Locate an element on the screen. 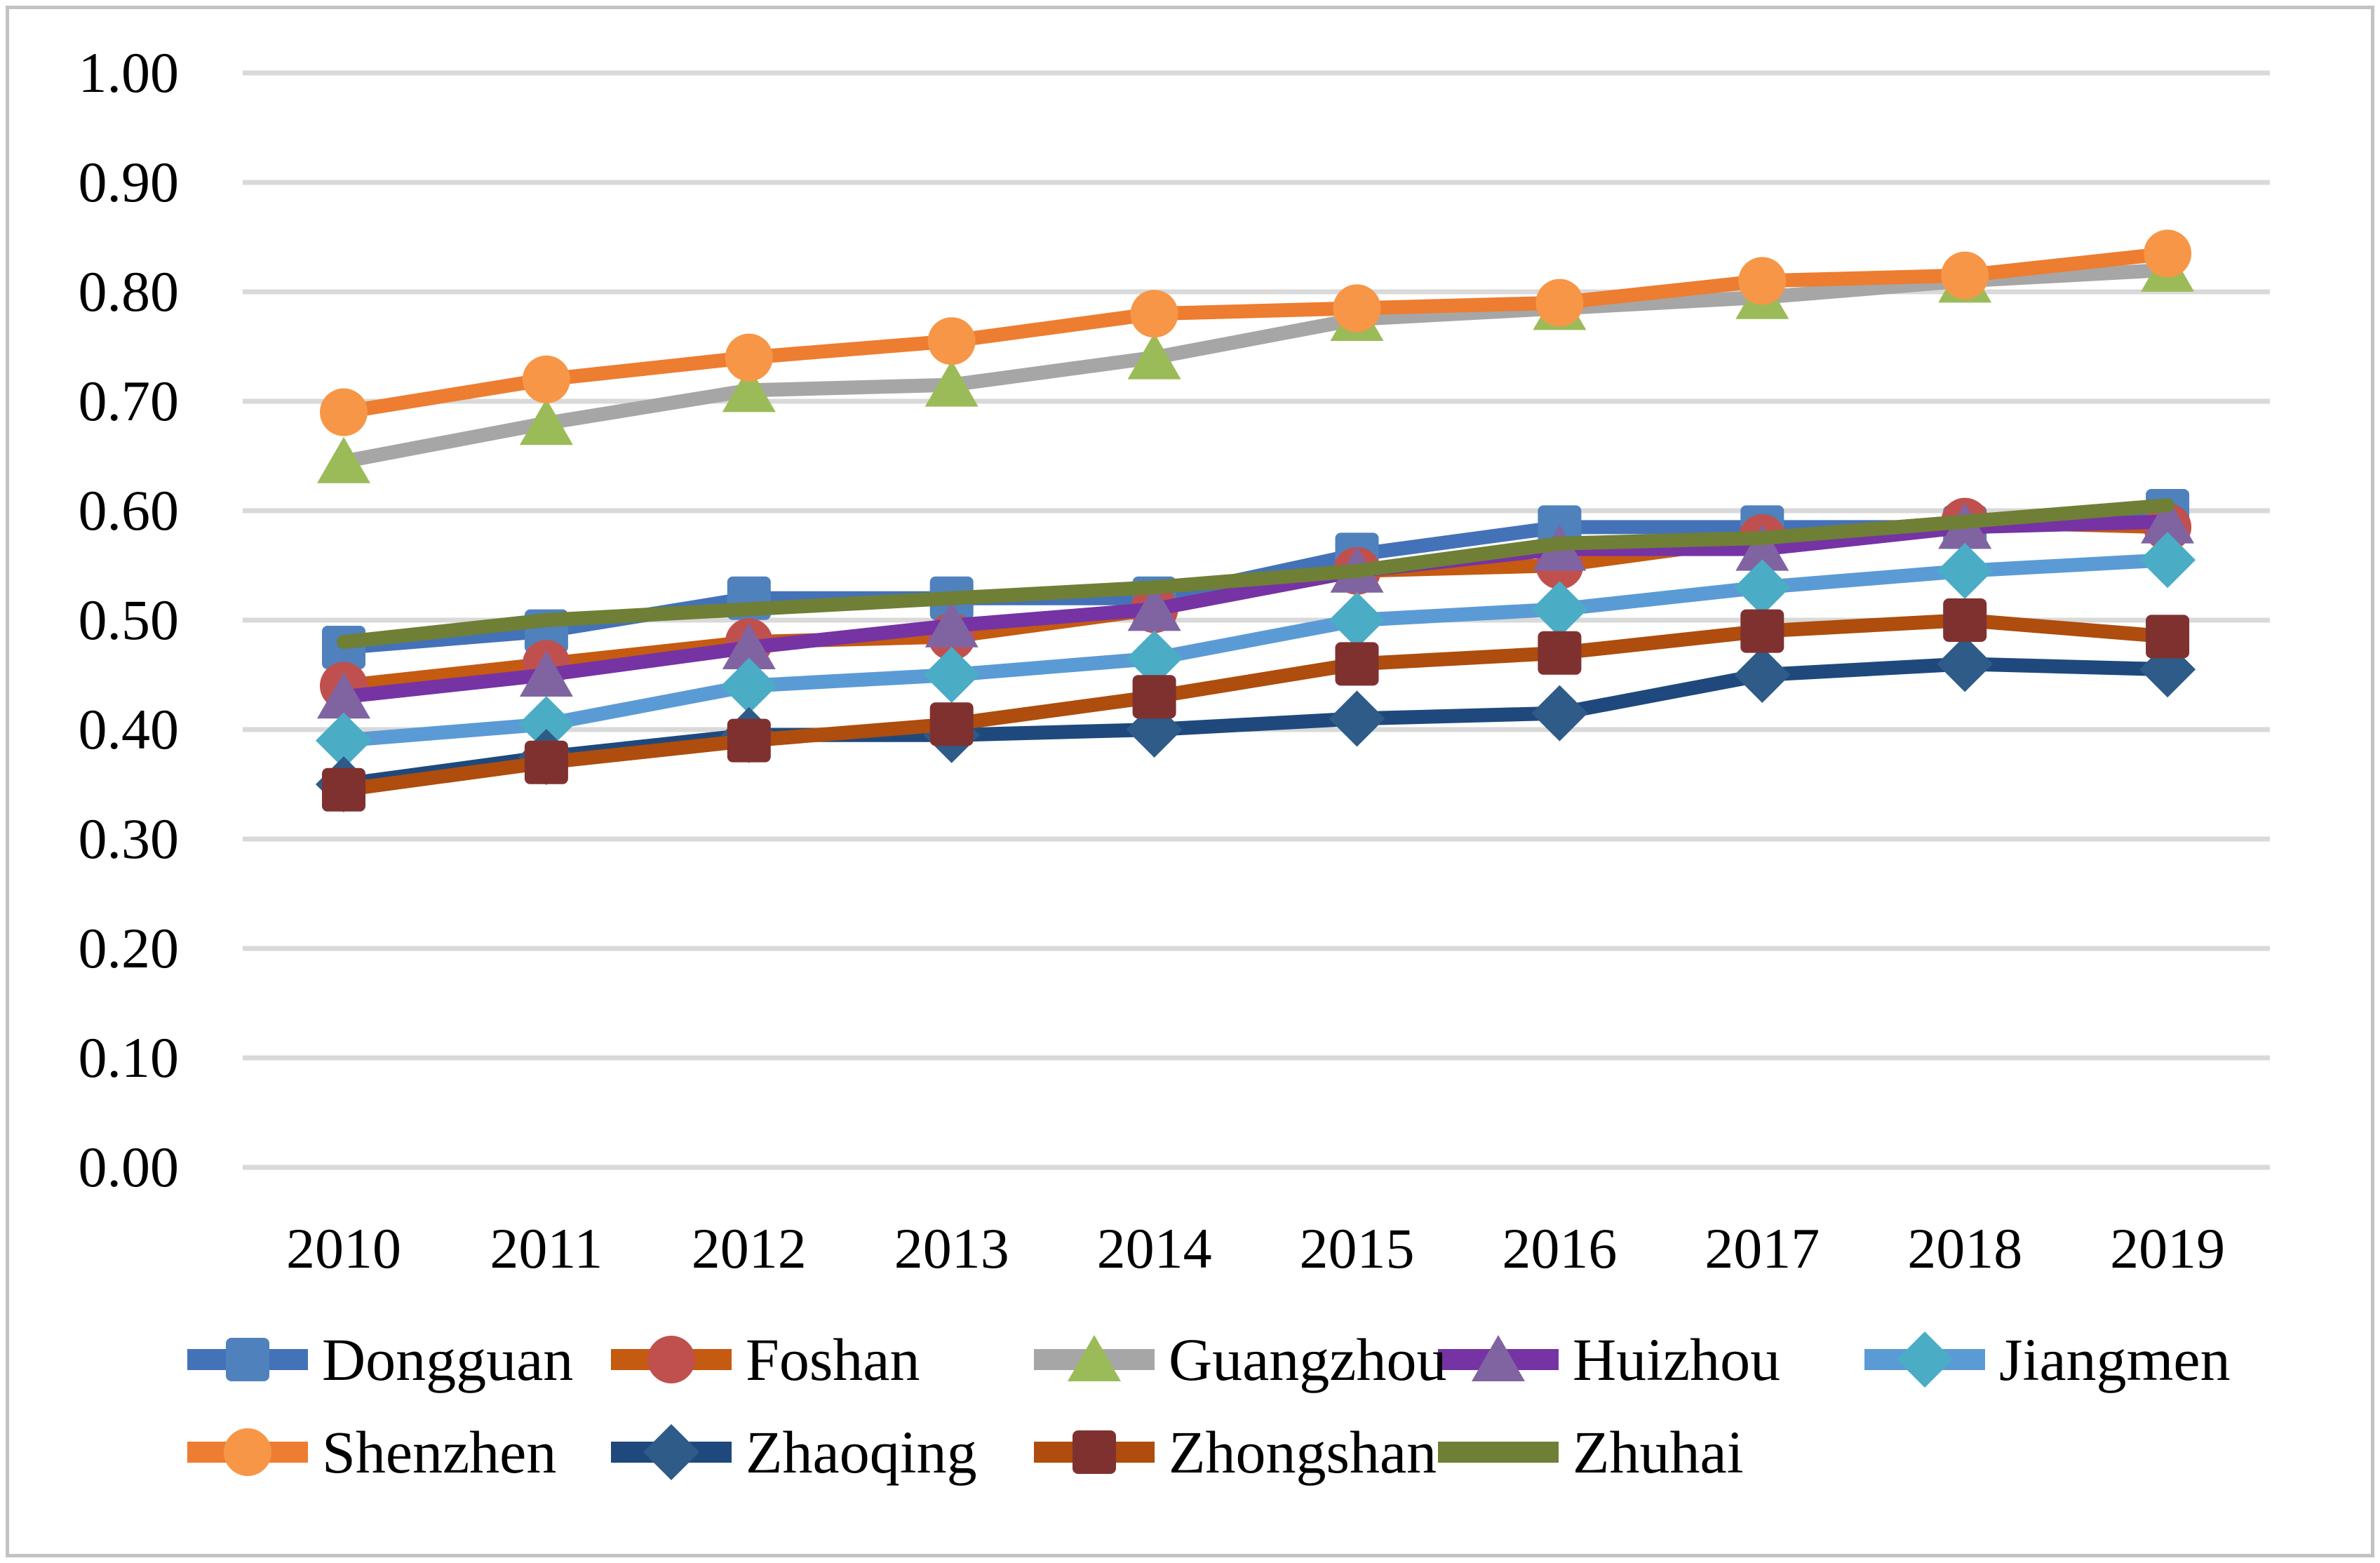  y-tick-label: 0.10 is located at coordinates (129, 1057).